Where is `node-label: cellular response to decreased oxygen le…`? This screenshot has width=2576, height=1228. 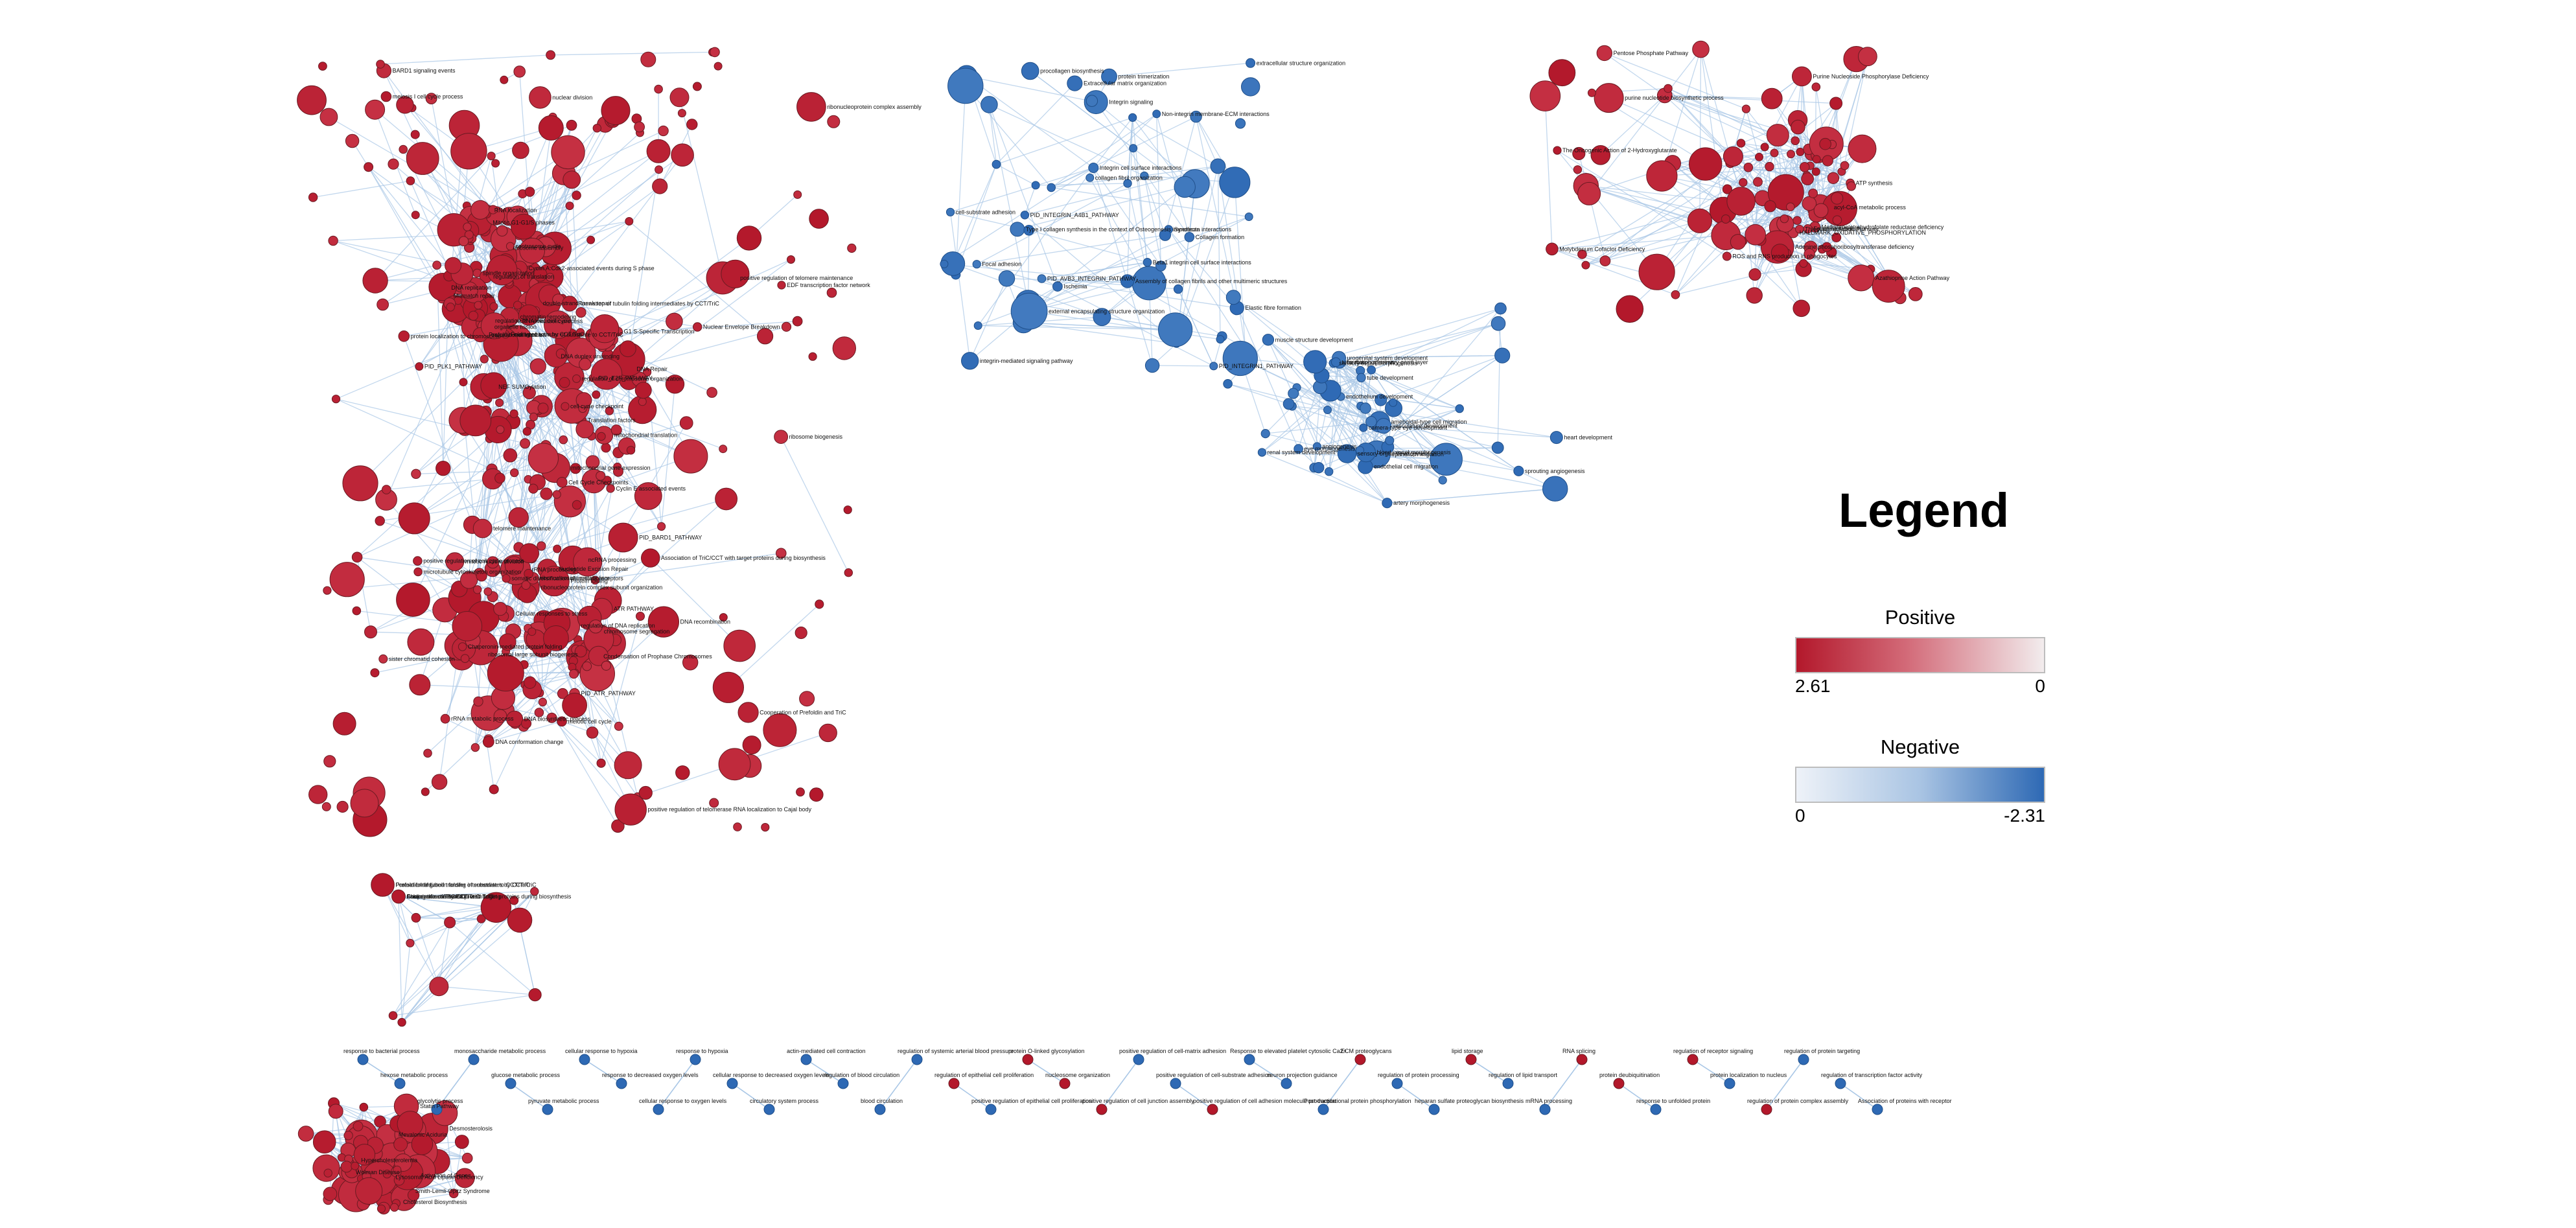 node-label: cellular response to decreased oxygen le… is located at coordinates (771, 1075).